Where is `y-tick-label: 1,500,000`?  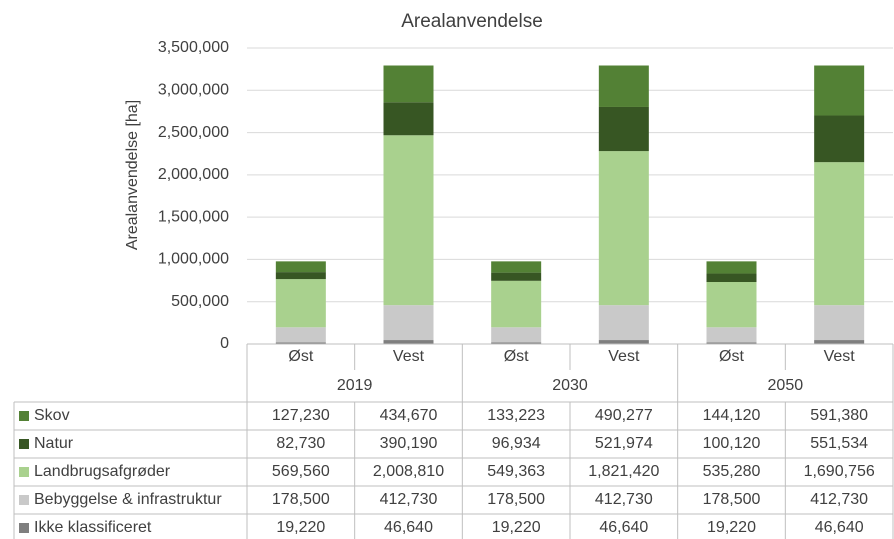
y-tick-label: 1,500,000 is located at coordinates (193, 216).